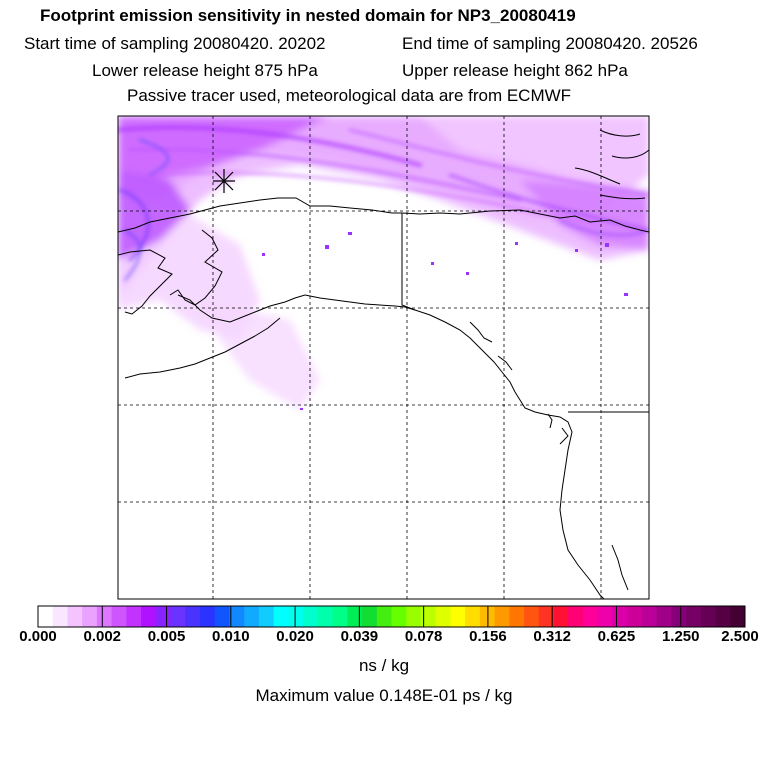  What do you see at coordinates (680, 636) in the screenshot?
I see `colorbar-tick-label: 1.250` at bounding box center [680, 636].